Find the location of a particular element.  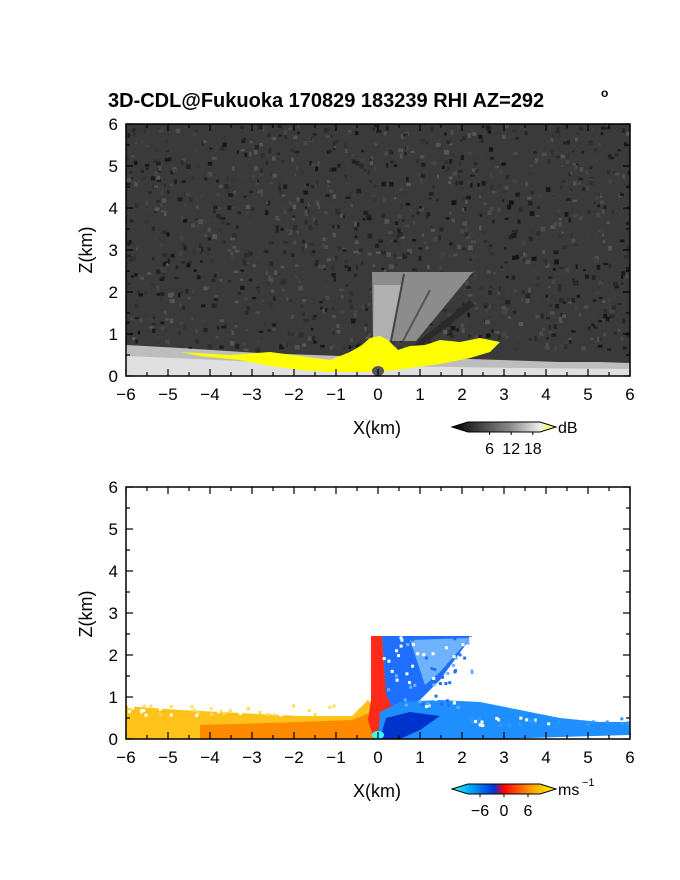

velocity-x-tick-label: −6 is located at coordinates (125, 757).